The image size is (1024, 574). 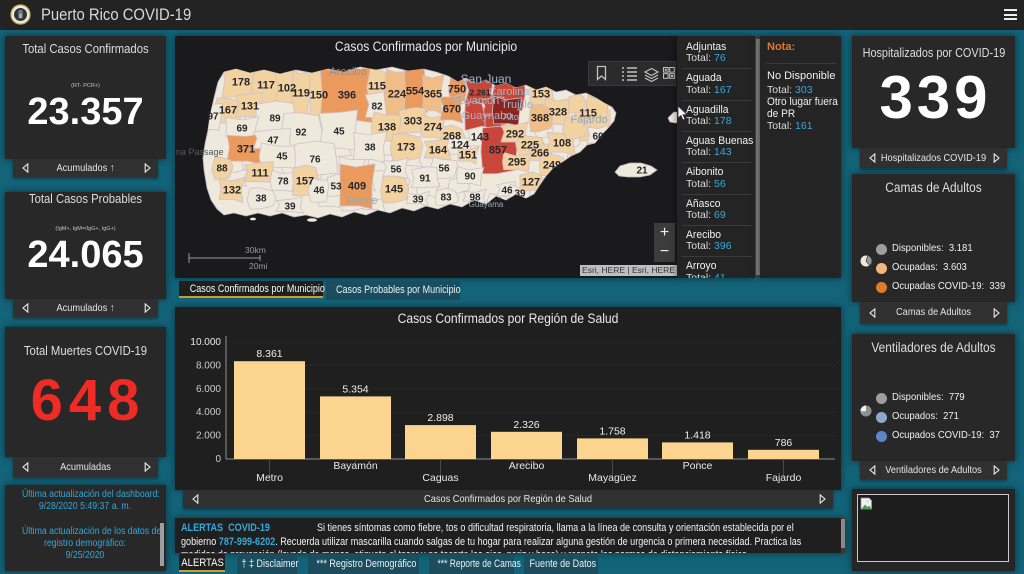 I want to click on svg-text: 396, so click(x=347, y=96).